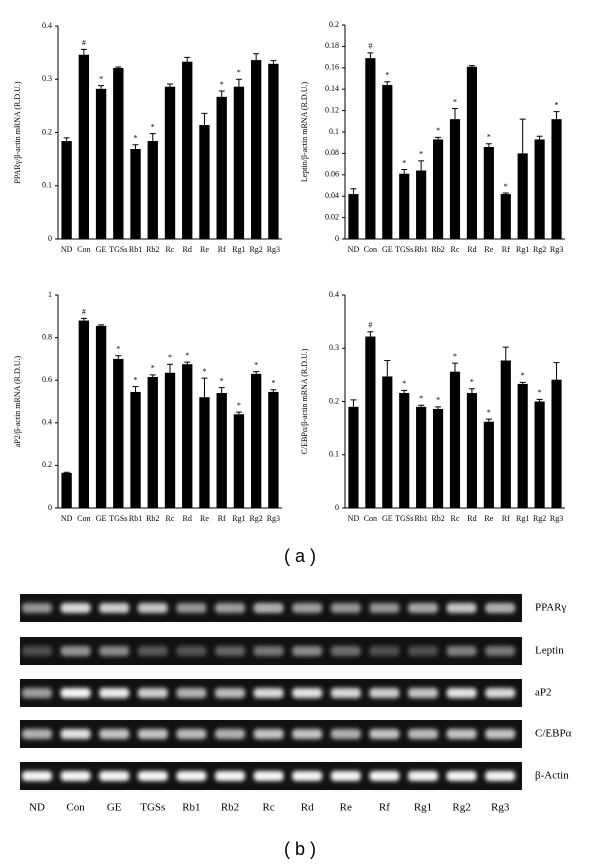  Describe the element at coordinates (556, 518) in the screenshot. I see `x-tick-label: Rg3` at that location.